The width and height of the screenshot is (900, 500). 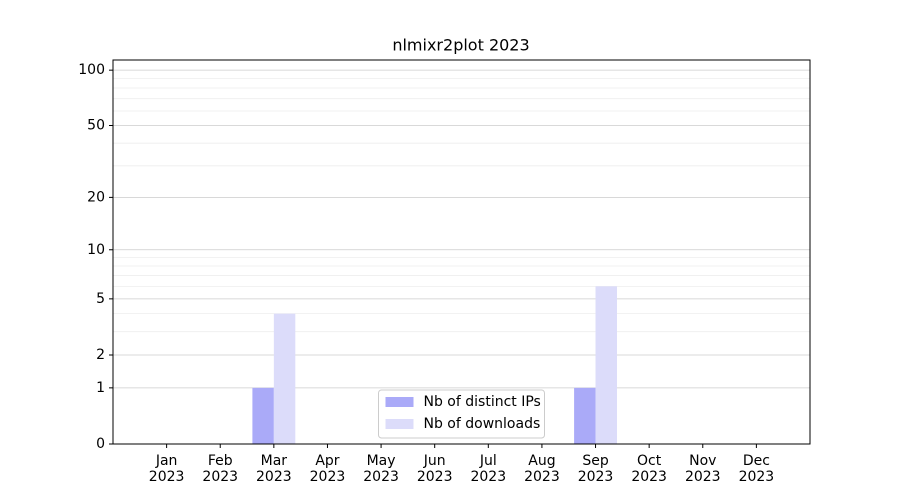 I want to click on x-tick-label: Aug 2023, so click(x=542, y=469).